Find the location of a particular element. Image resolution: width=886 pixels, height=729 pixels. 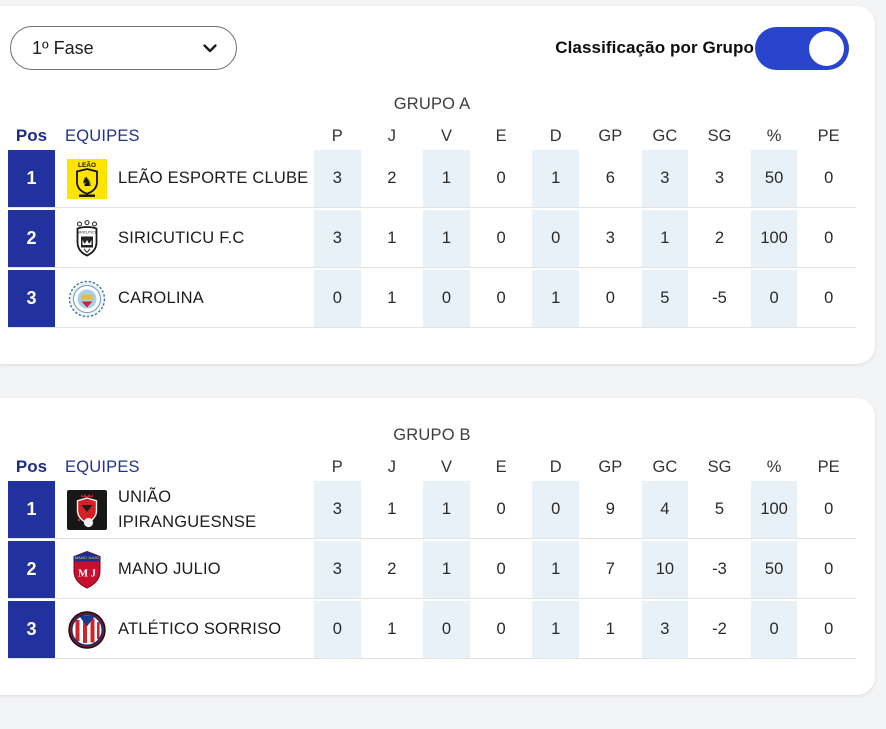

siricuticu-fc-logo: SIRICUTICU is located at coordinates (87, 239).